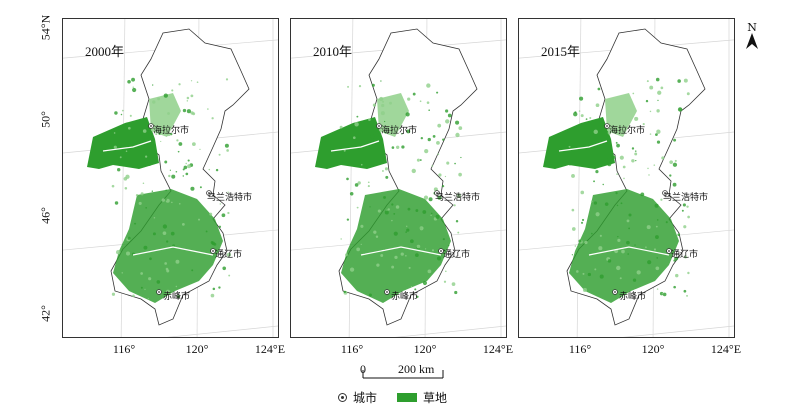  Describe the element at coordinates (393, 115) in the screenshot. I see `grassland-north` at that location.